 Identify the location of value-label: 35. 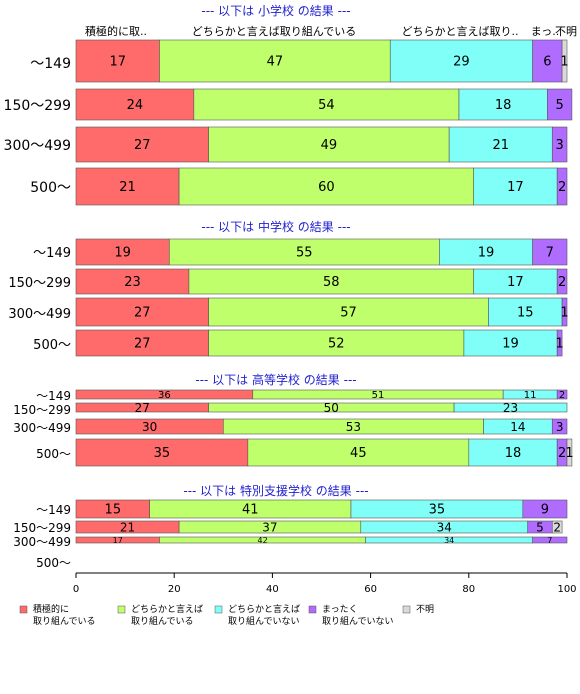
(162, 453).